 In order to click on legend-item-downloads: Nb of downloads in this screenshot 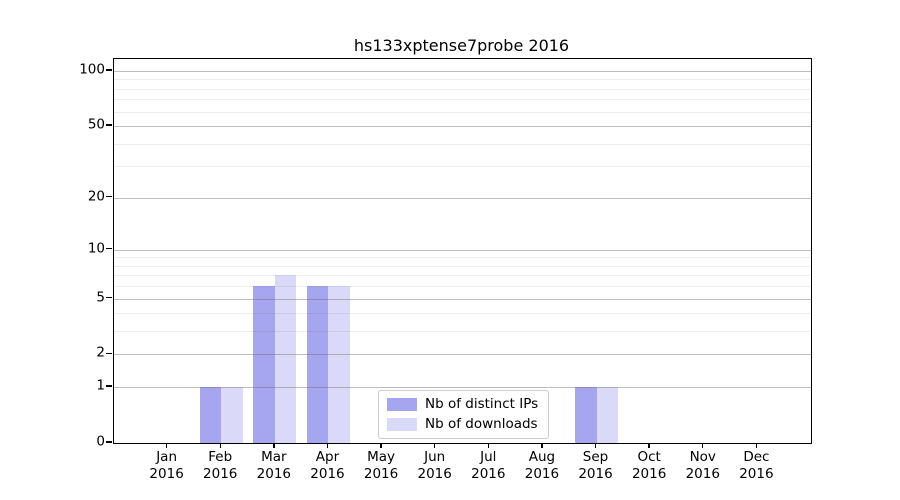, I will do `click(462, 424)`.